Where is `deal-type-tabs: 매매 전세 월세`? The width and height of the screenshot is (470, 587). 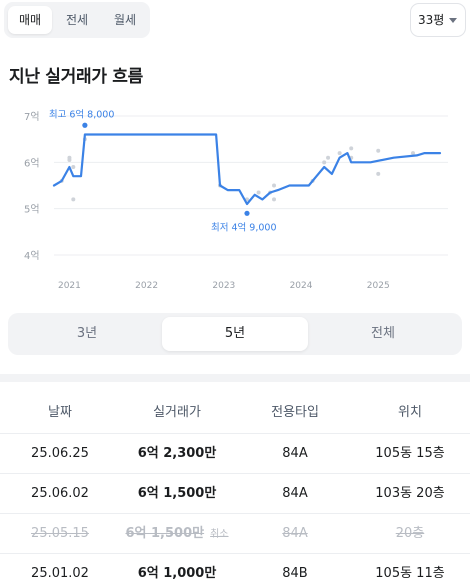 deal-type-tabs: 매매 전세 월세 is located at coordinates (77, 20).